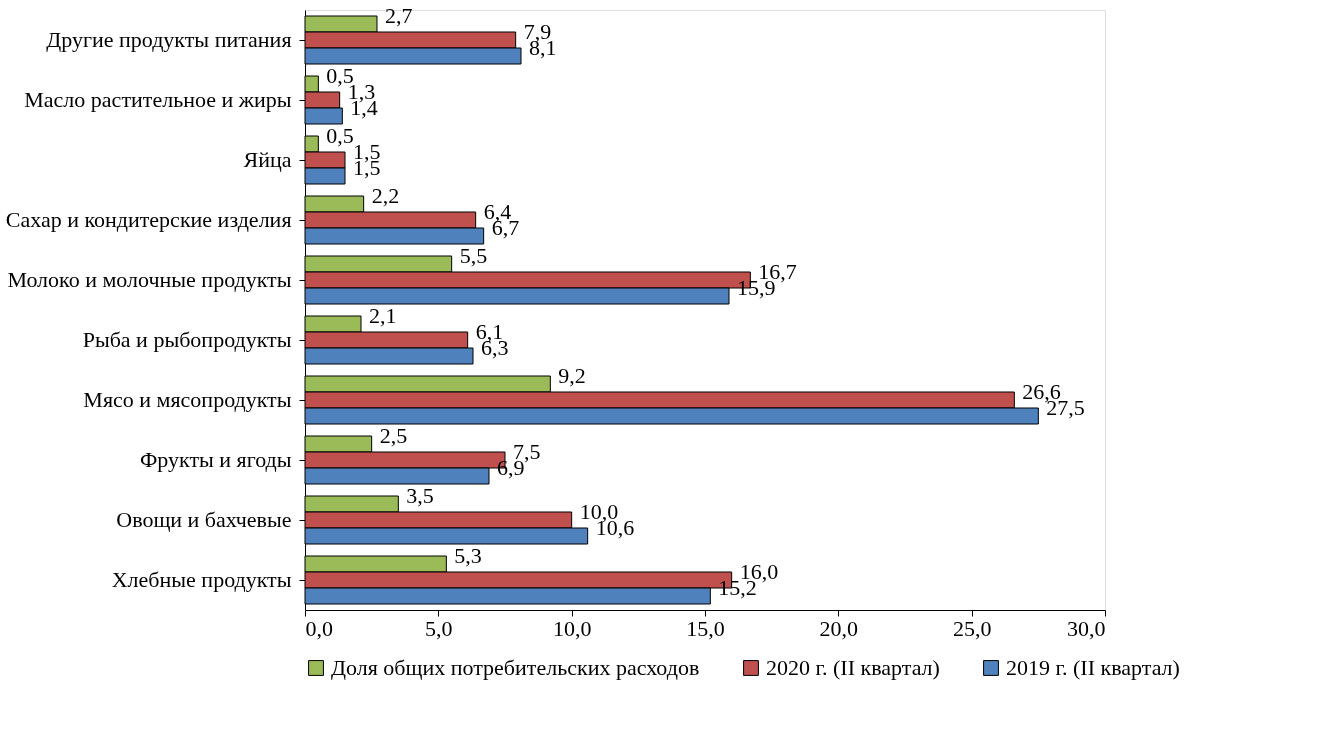 This screenshot has width=1329, height=734. What do you see at coordinates (1086, 628) in the screenshot?
I see `x-tick-label: 30,0` at bounding box center [1086, 628].